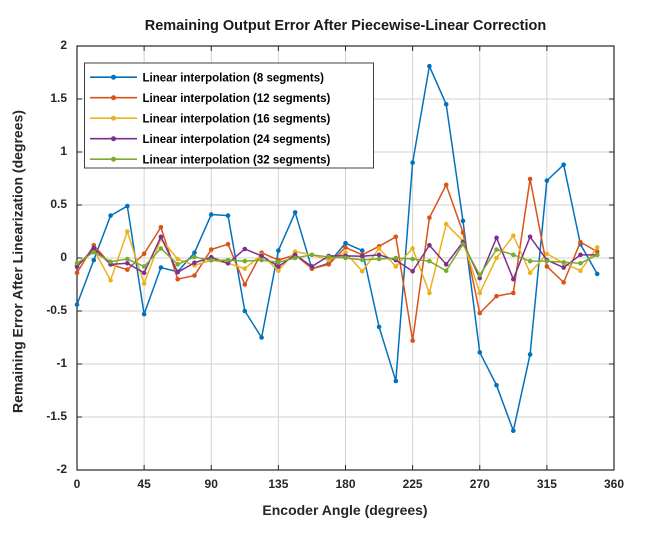  Describe the element at coordinates (61, 363) in the screenshot. I see `svg-text: -1` at that location.